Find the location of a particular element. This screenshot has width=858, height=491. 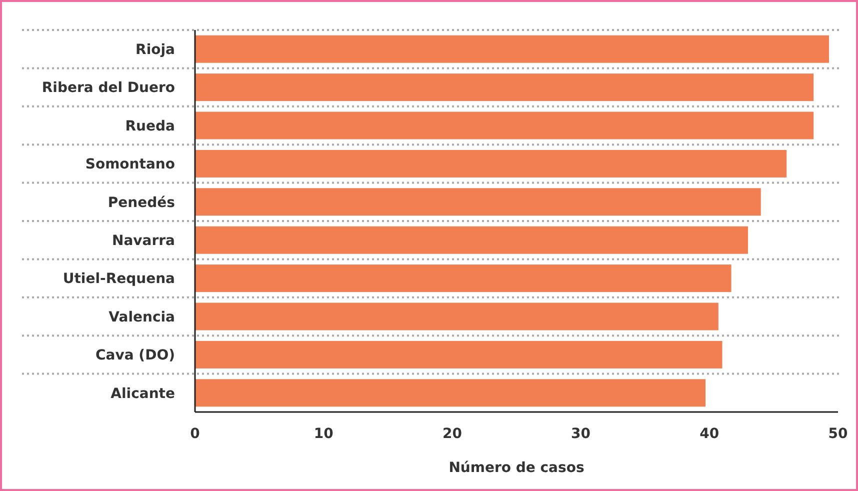

x-tick-label: 30 is located at coordinates (581, 434).